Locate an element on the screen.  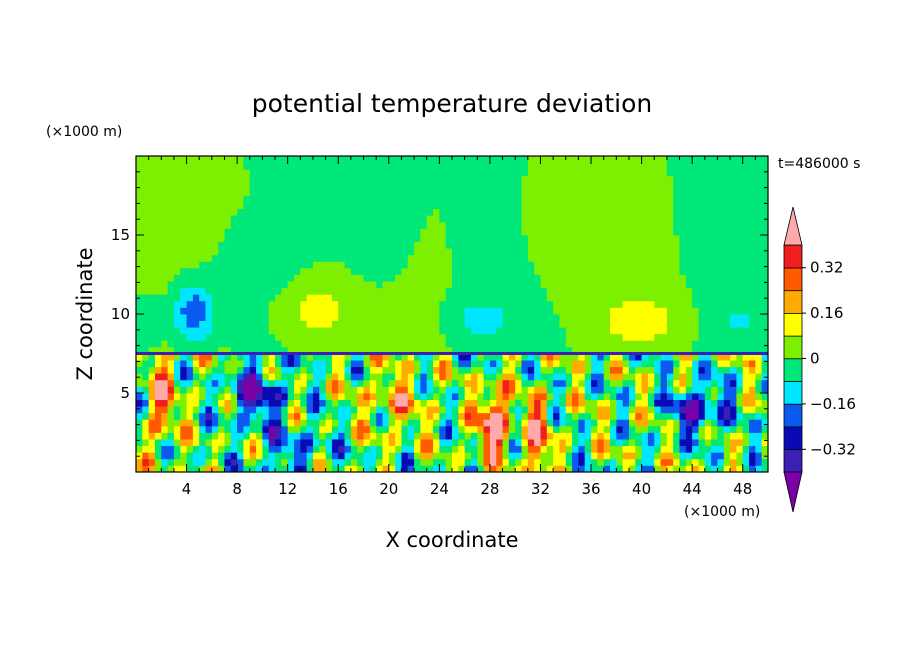
colorbar-bin is located at coordinates (793, 347).